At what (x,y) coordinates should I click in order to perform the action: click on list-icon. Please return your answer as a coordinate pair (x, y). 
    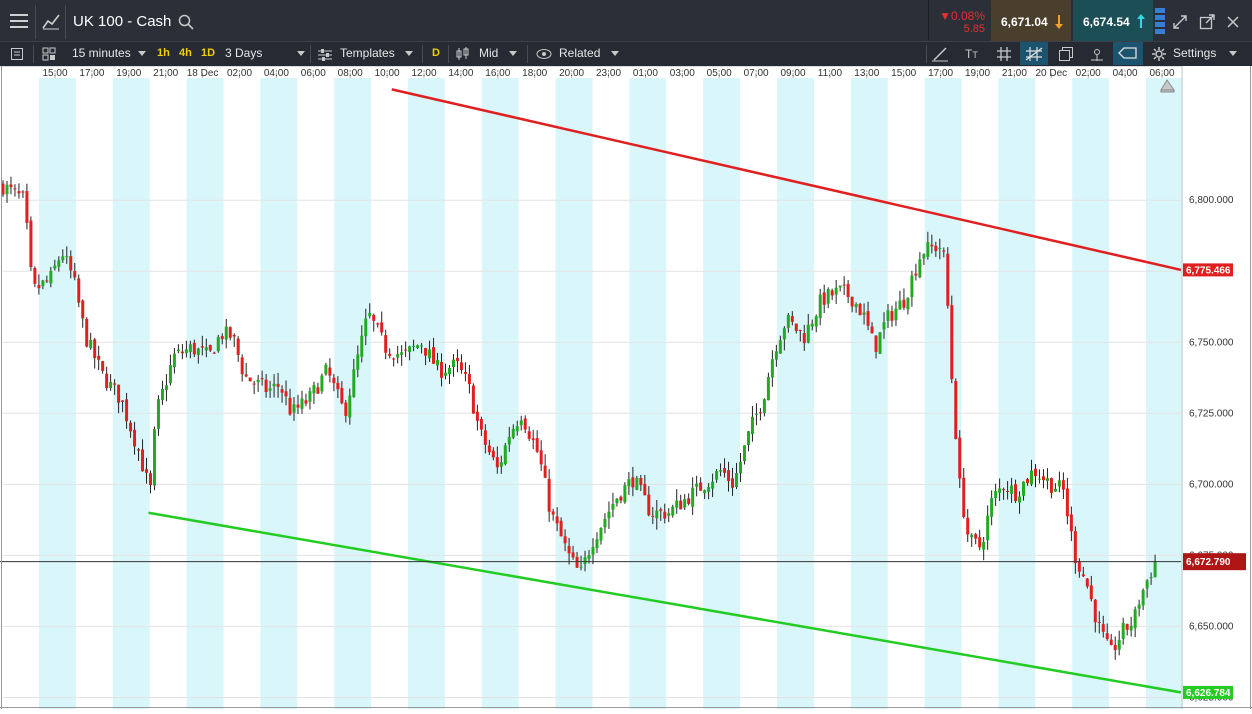
    Looking at the image, I should click on (17, 56).